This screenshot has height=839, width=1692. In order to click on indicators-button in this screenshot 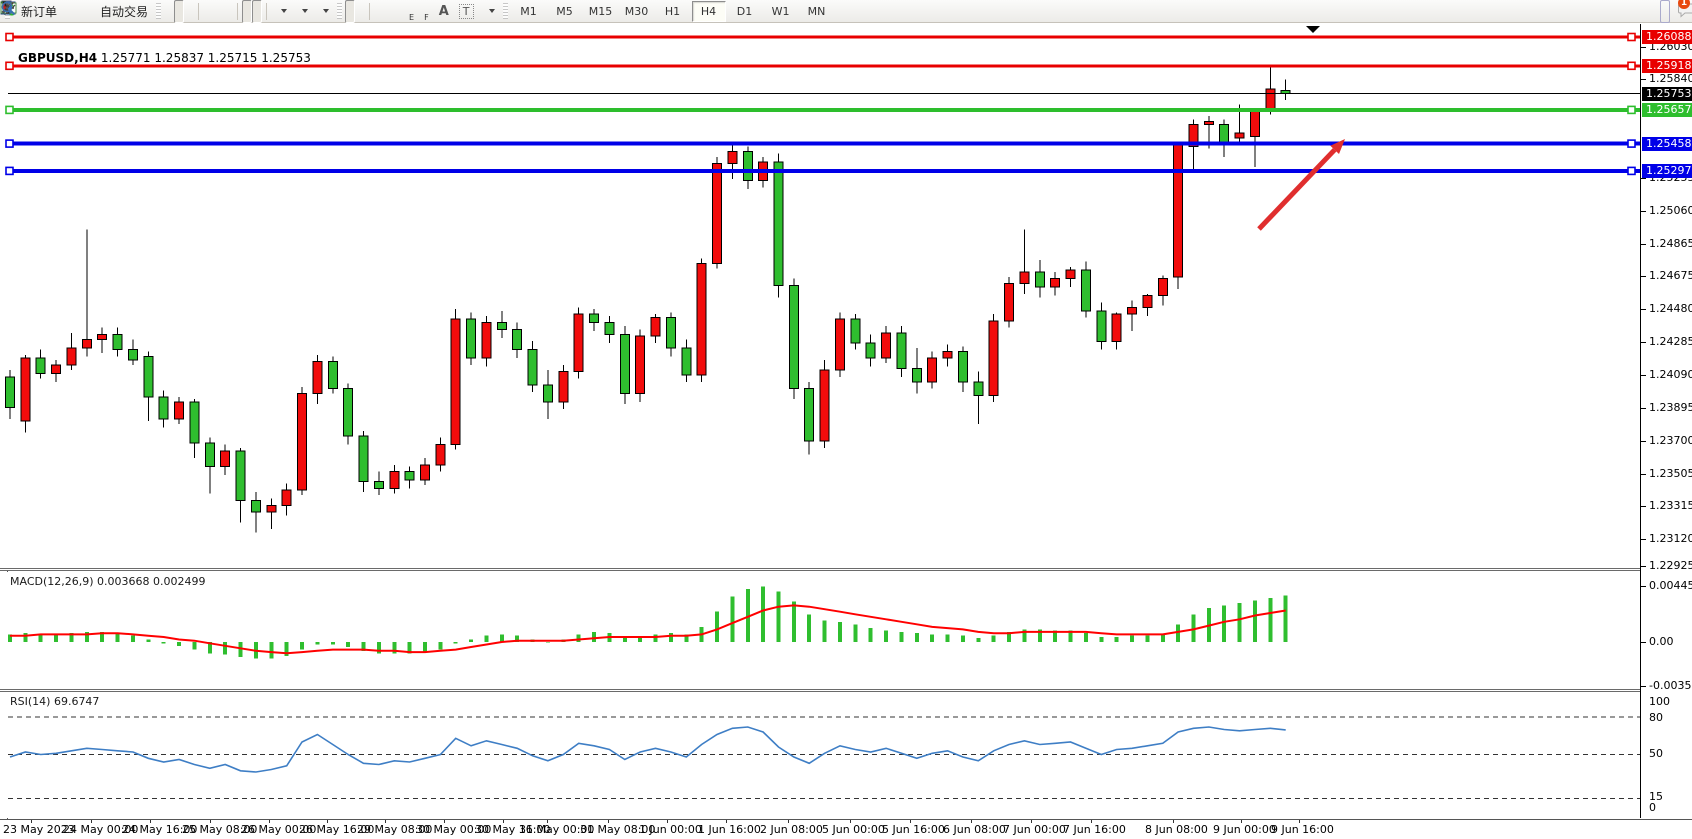, I will do `click(146, 11)`.